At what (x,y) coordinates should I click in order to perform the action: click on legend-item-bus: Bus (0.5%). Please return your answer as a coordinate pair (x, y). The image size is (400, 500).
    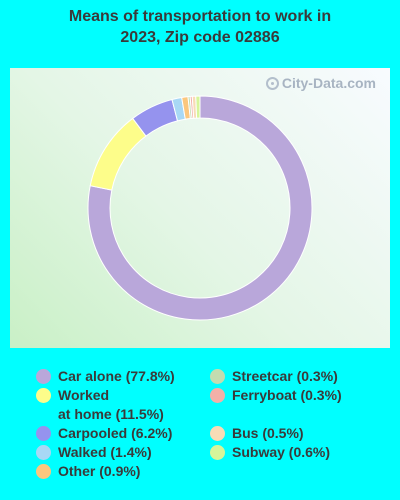
    Looking at the image, I should click on (257, 433).